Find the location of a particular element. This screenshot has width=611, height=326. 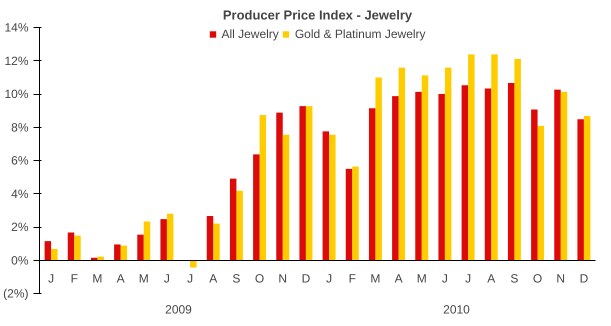

y-tick-label: 2% is located at coordinates (20, 227).